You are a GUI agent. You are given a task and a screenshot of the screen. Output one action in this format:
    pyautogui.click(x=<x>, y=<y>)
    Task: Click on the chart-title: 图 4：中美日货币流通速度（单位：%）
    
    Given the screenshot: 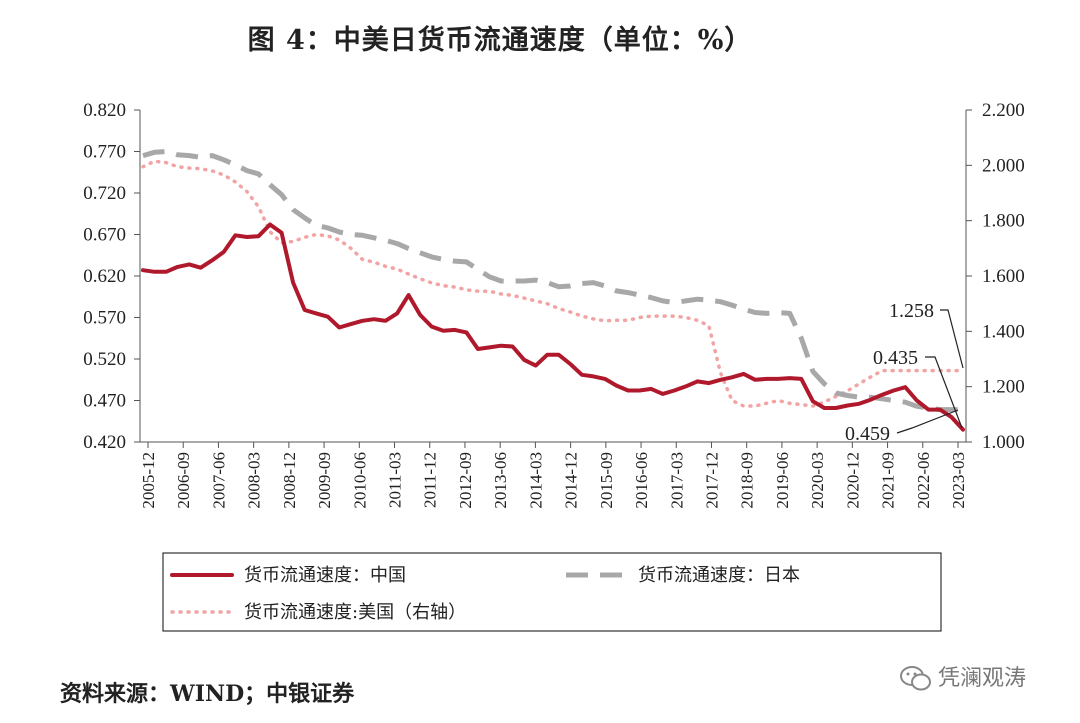 What is the action you would take?
    pyautogui.click(x=500, y=40)
    